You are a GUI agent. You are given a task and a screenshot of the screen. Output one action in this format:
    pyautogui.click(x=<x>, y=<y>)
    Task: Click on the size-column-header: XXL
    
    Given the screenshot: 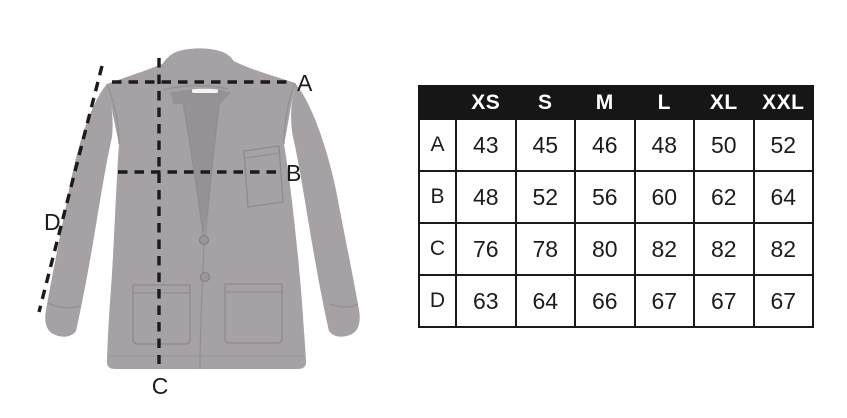 What is the action you would take?
    pyautogui.click(x=783, y=102)
    